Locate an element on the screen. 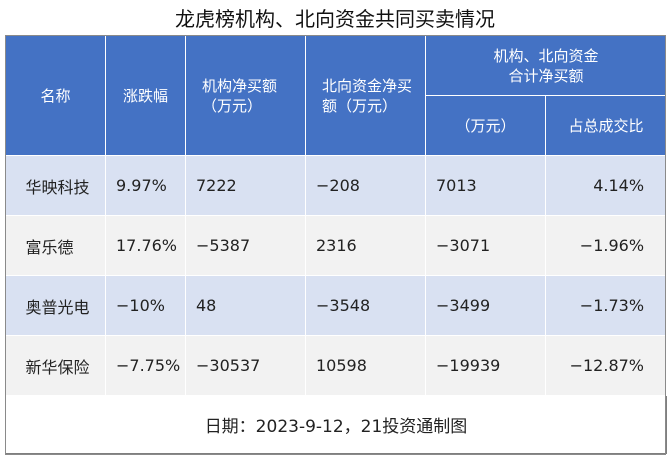 The width and height of the screenshot is (670, 460). table-row: 奥普光电 −10% 48 −3548 −3499 −1.73% is located at coordinates (336, 305).